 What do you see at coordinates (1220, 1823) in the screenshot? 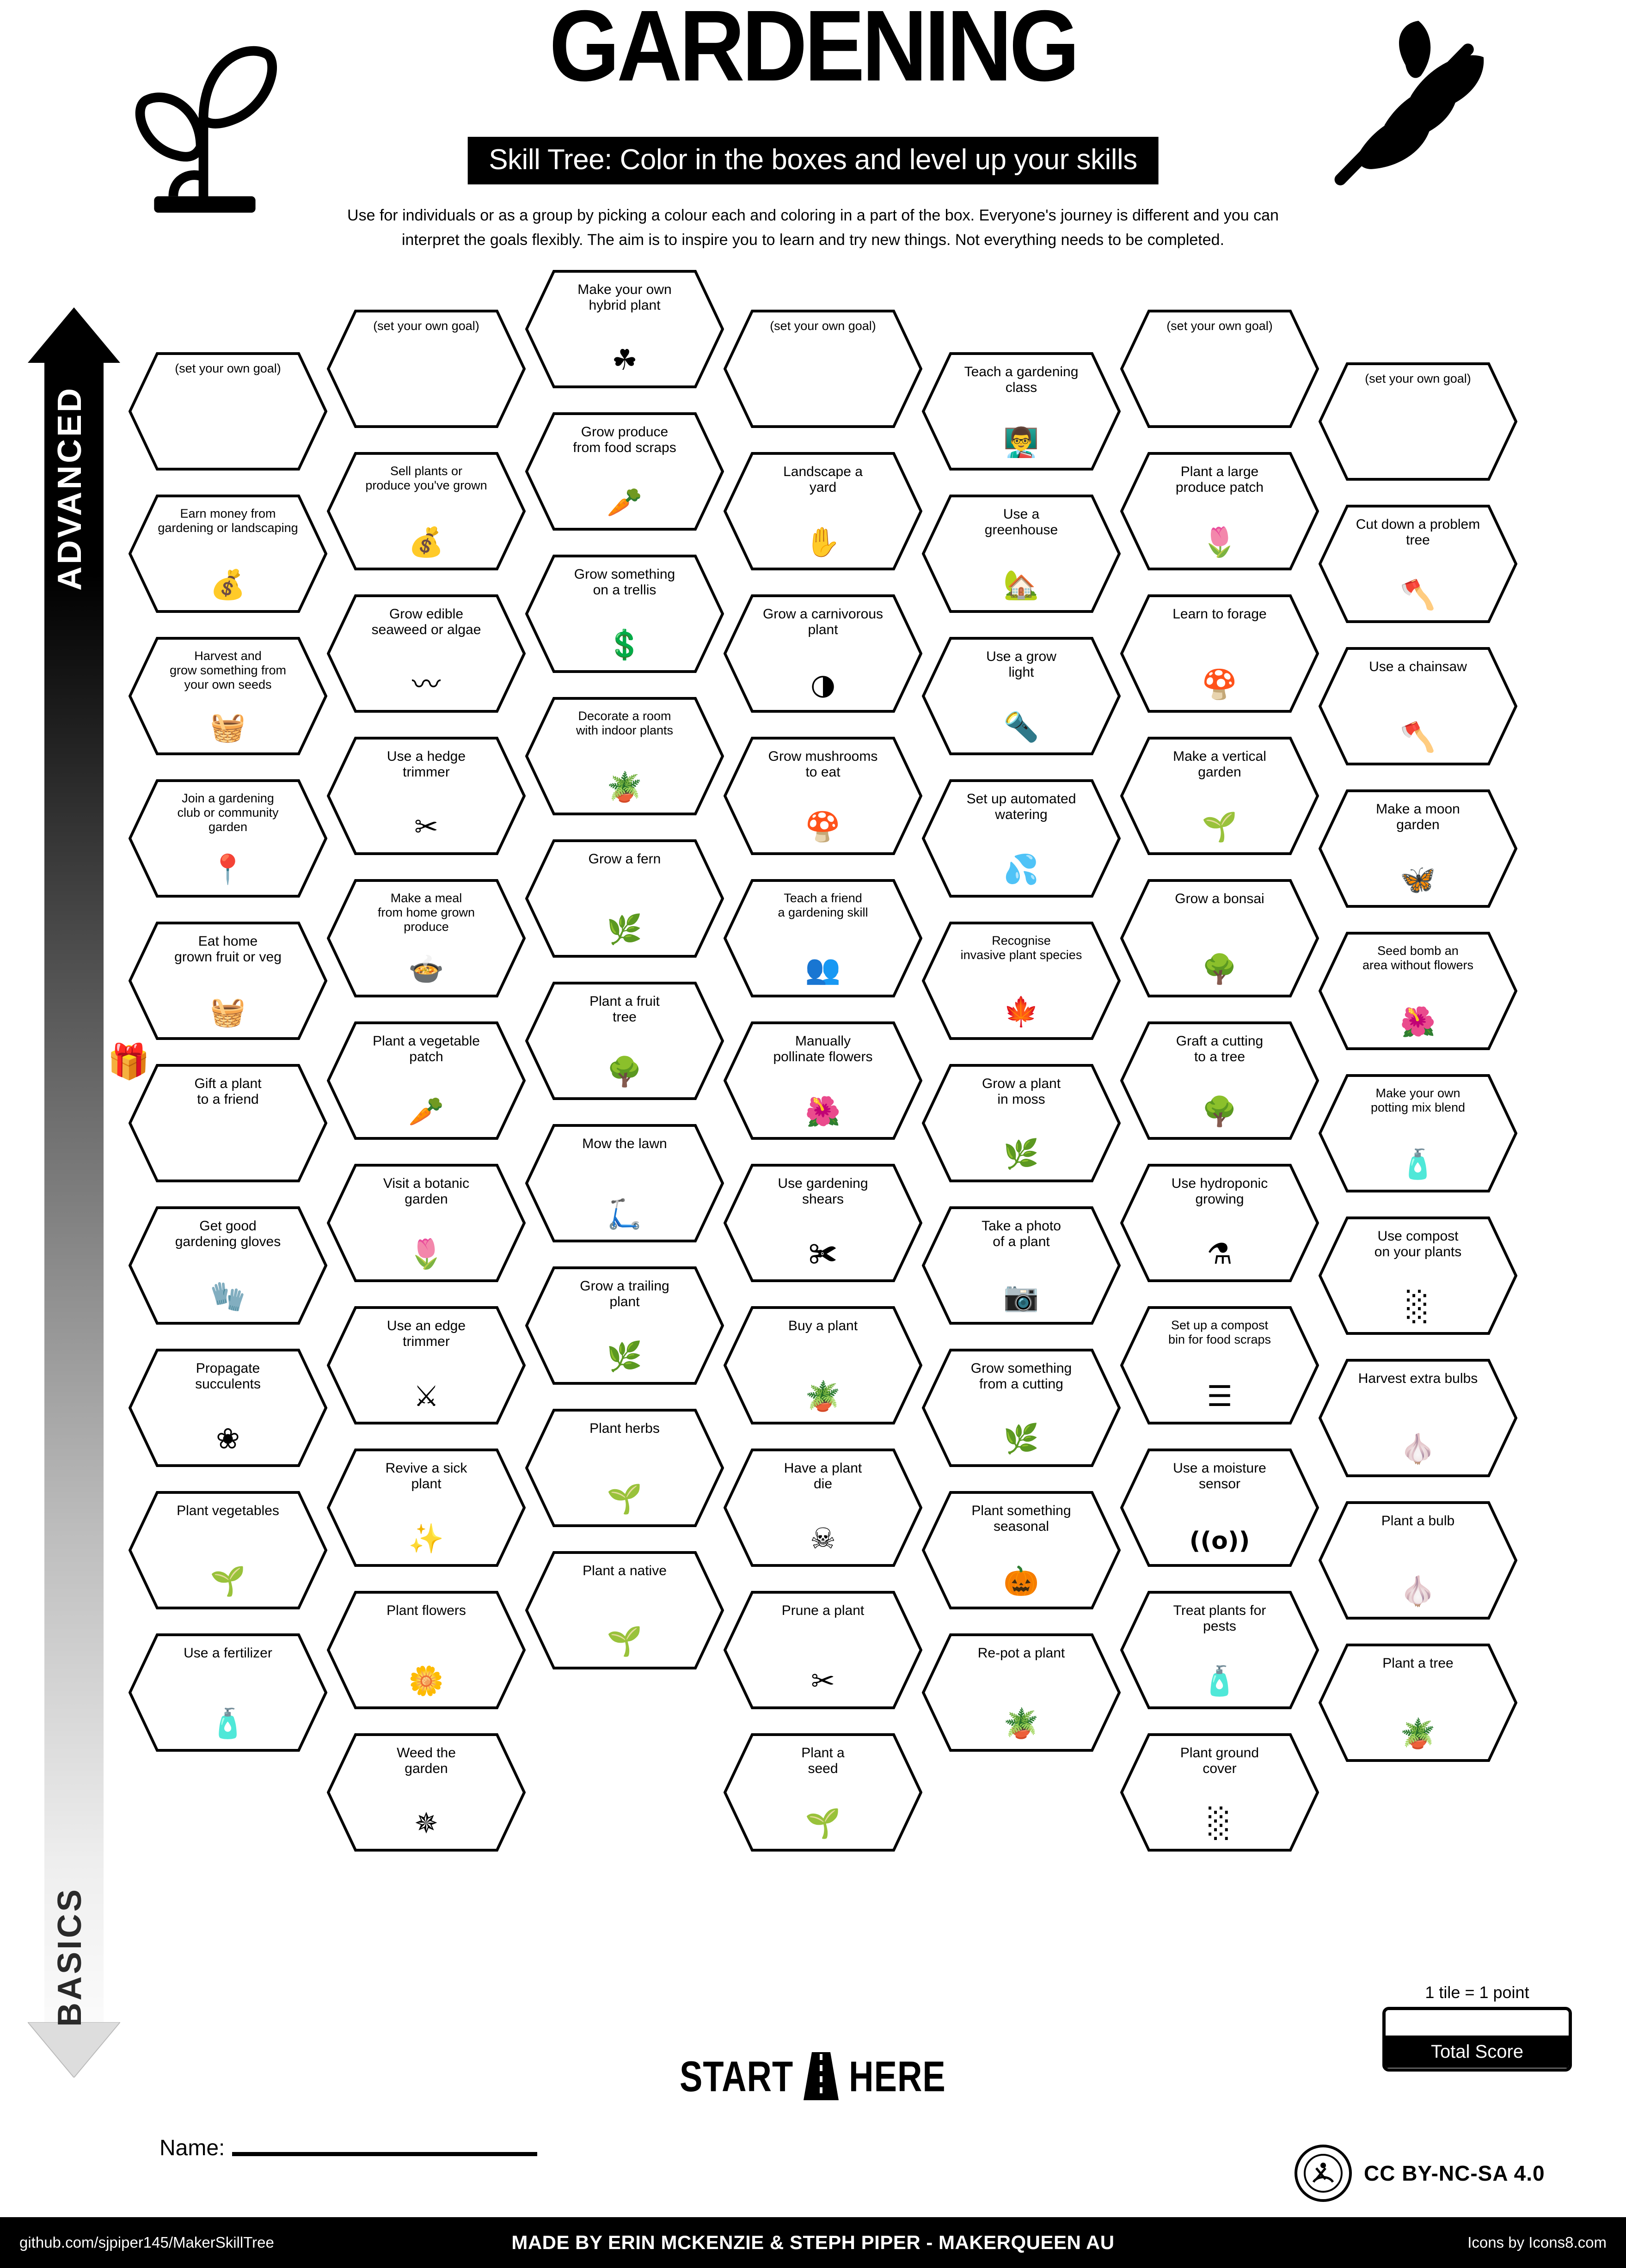
I see `ground-cover-icon: ░` at bounding box center [1220, 1823].